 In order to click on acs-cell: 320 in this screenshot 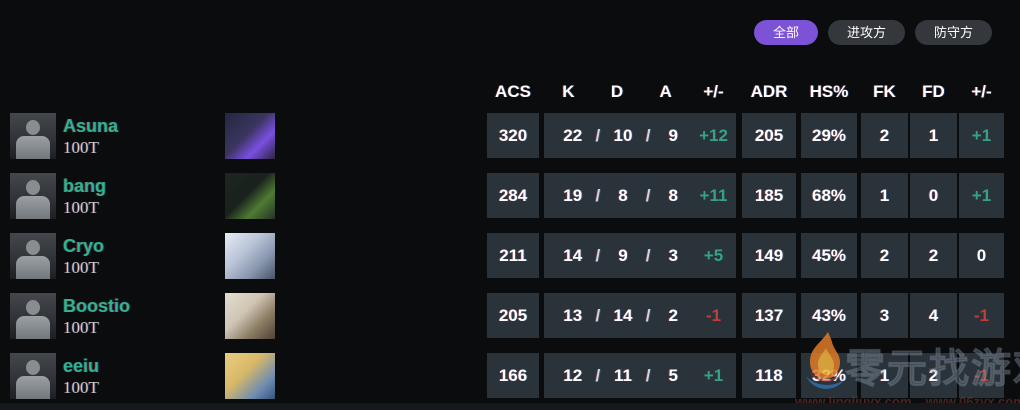, I will do `click(513, 135)`.